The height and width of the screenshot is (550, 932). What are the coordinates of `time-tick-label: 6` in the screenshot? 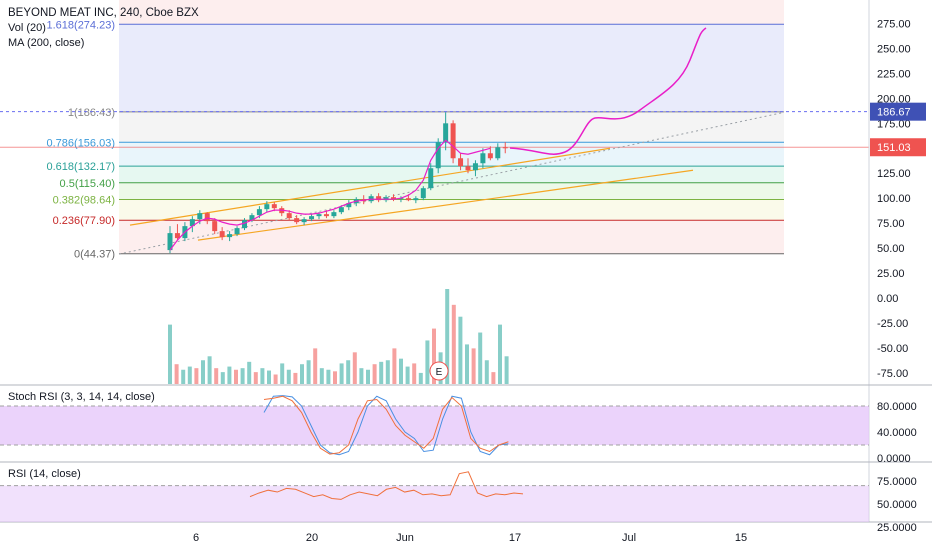 It's located at (196, 538).